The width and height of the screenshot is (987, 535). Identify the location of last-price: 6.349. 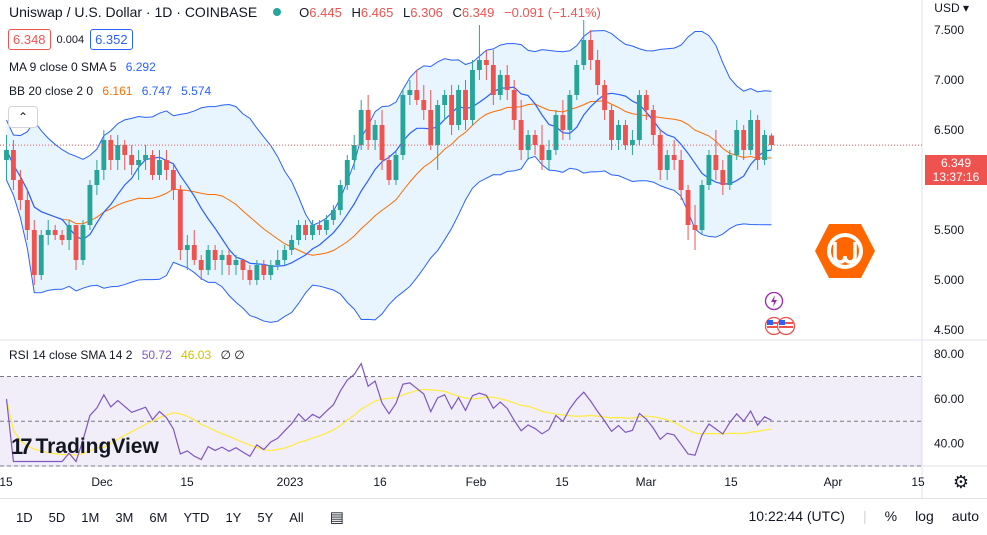
(956, 163).